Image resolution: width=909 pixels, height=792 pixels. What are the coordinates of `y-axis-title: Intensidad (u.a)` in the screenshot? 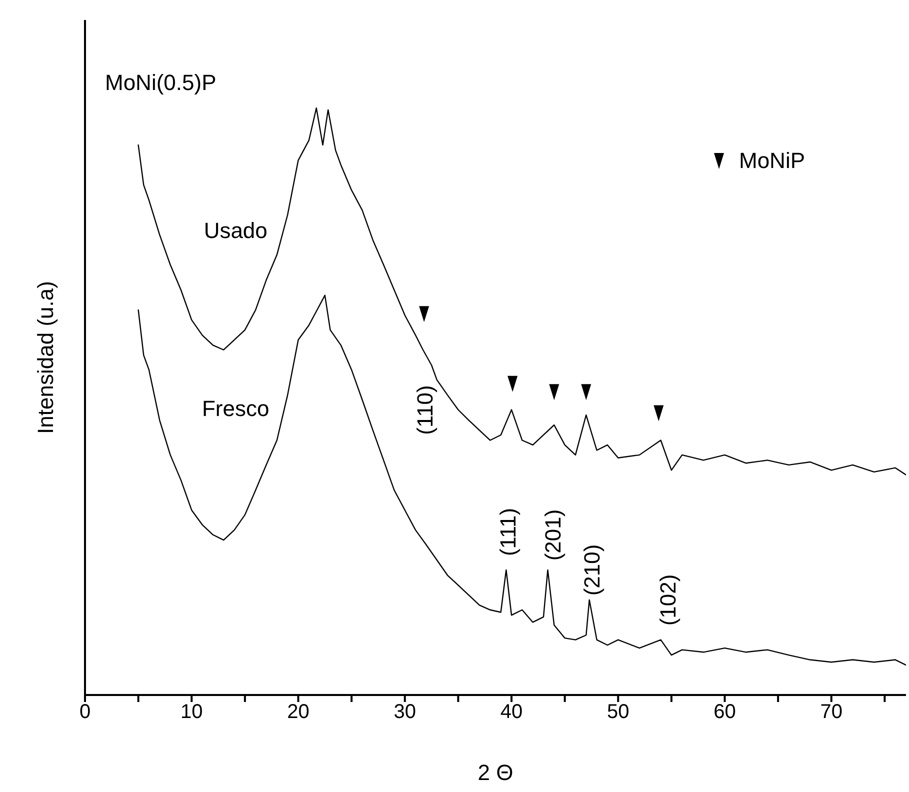 It's located at (45, 357).